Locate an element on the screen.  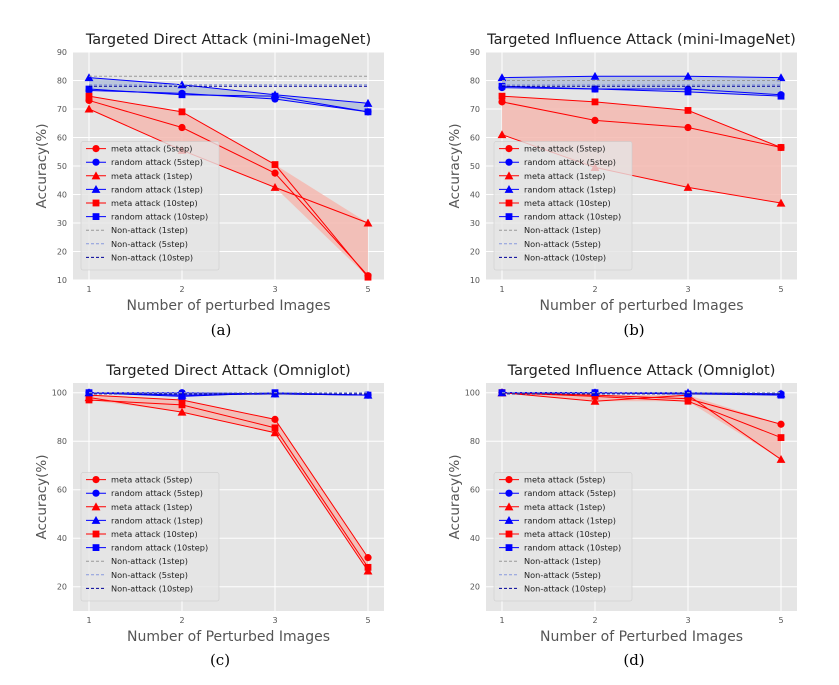
legend-label-random-attack-1step: random attack (1step) is located at coordinates (570, 520).